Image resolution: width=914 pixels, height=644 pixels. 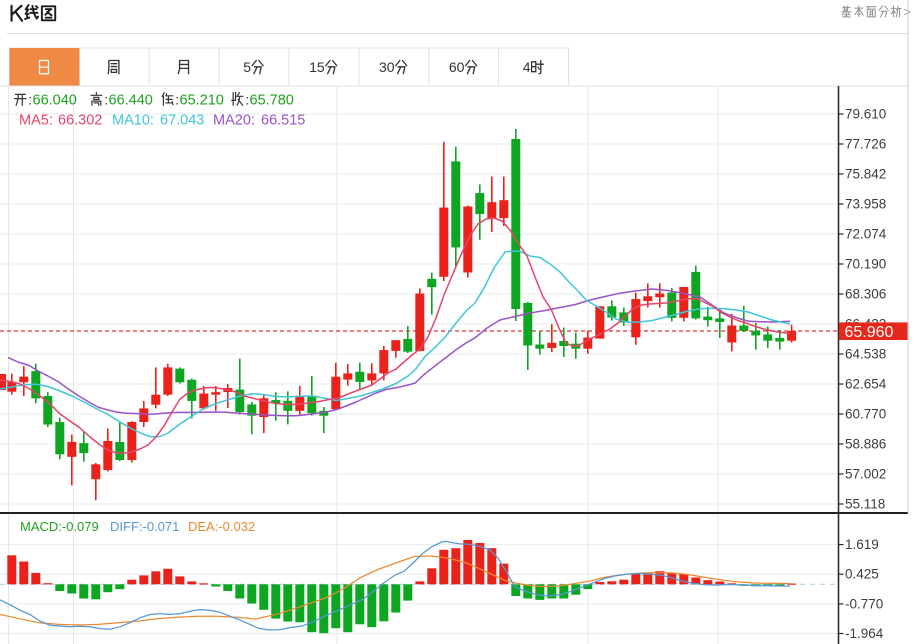 What do you see at coordinates (221, 526) in the screenshot?
I see `svg-text: DEA:-0.032` at bounding box center [221, 526].